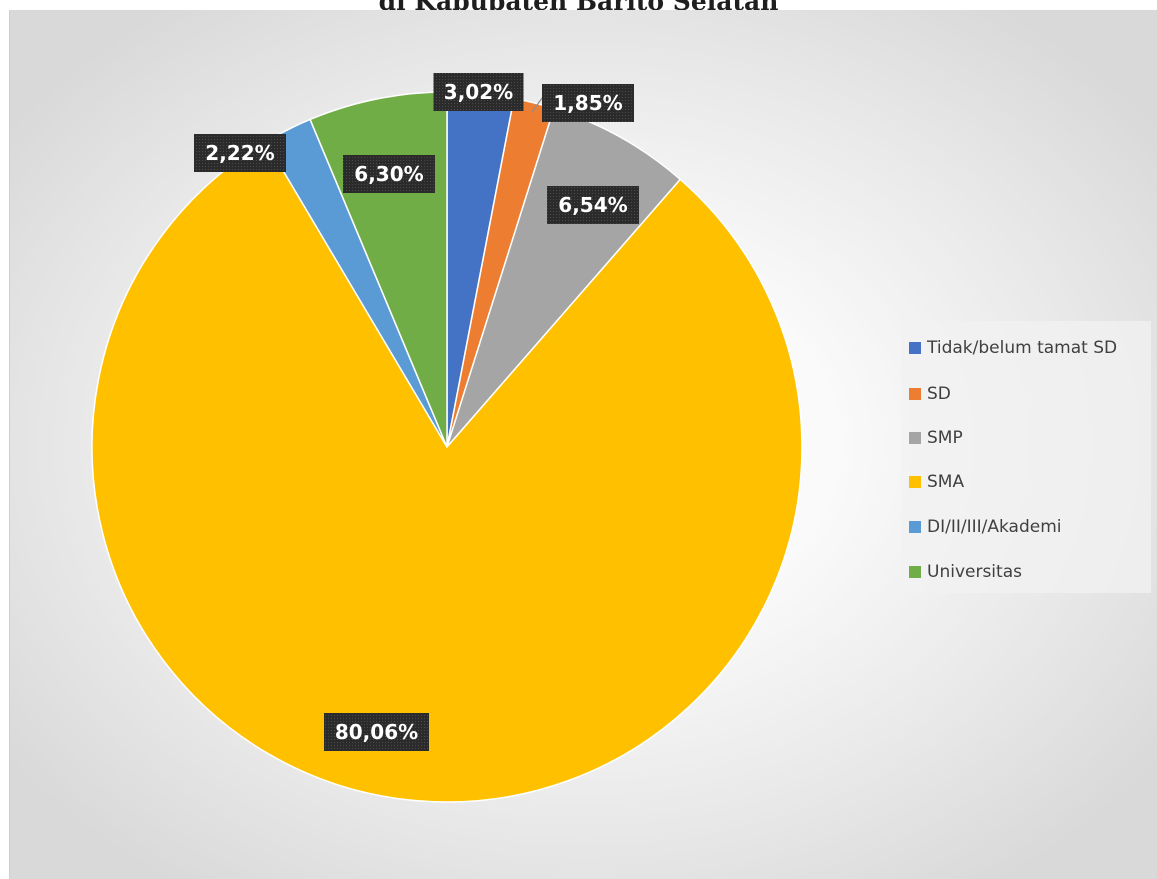 The width and height of the screenshot is (1157, 879). I want to click on legend-item-sd: SD, so click(930, 394).